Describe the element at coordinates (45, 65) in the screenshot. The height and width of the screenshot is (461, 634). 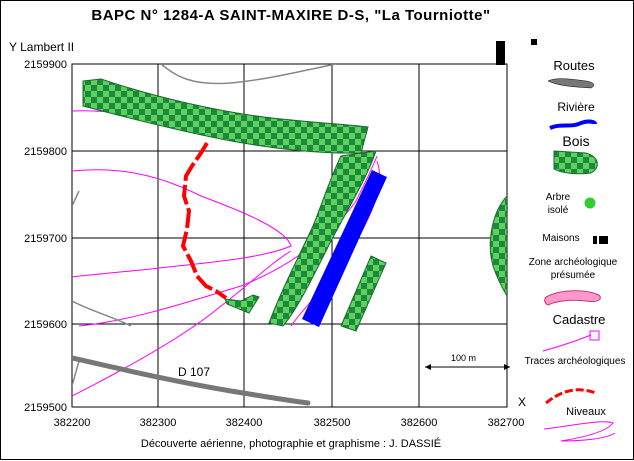
I see `y-tick-label: 2159900` at that location.